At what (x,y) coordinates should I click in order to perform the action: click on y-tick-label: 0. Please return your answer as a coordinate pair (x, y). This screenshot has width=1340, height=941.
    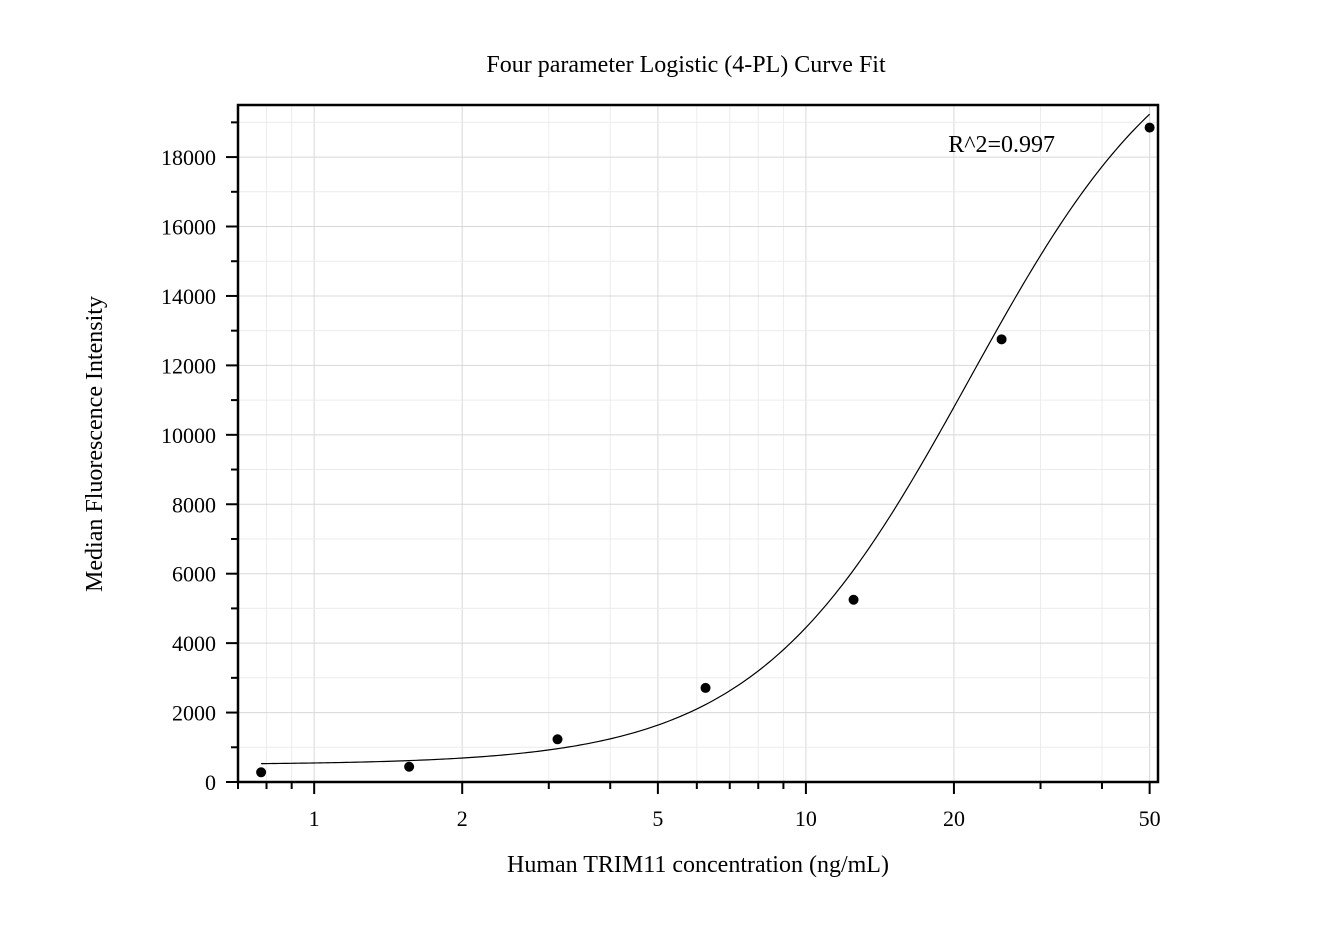
    Looking at the image, I should click on (210, 782).